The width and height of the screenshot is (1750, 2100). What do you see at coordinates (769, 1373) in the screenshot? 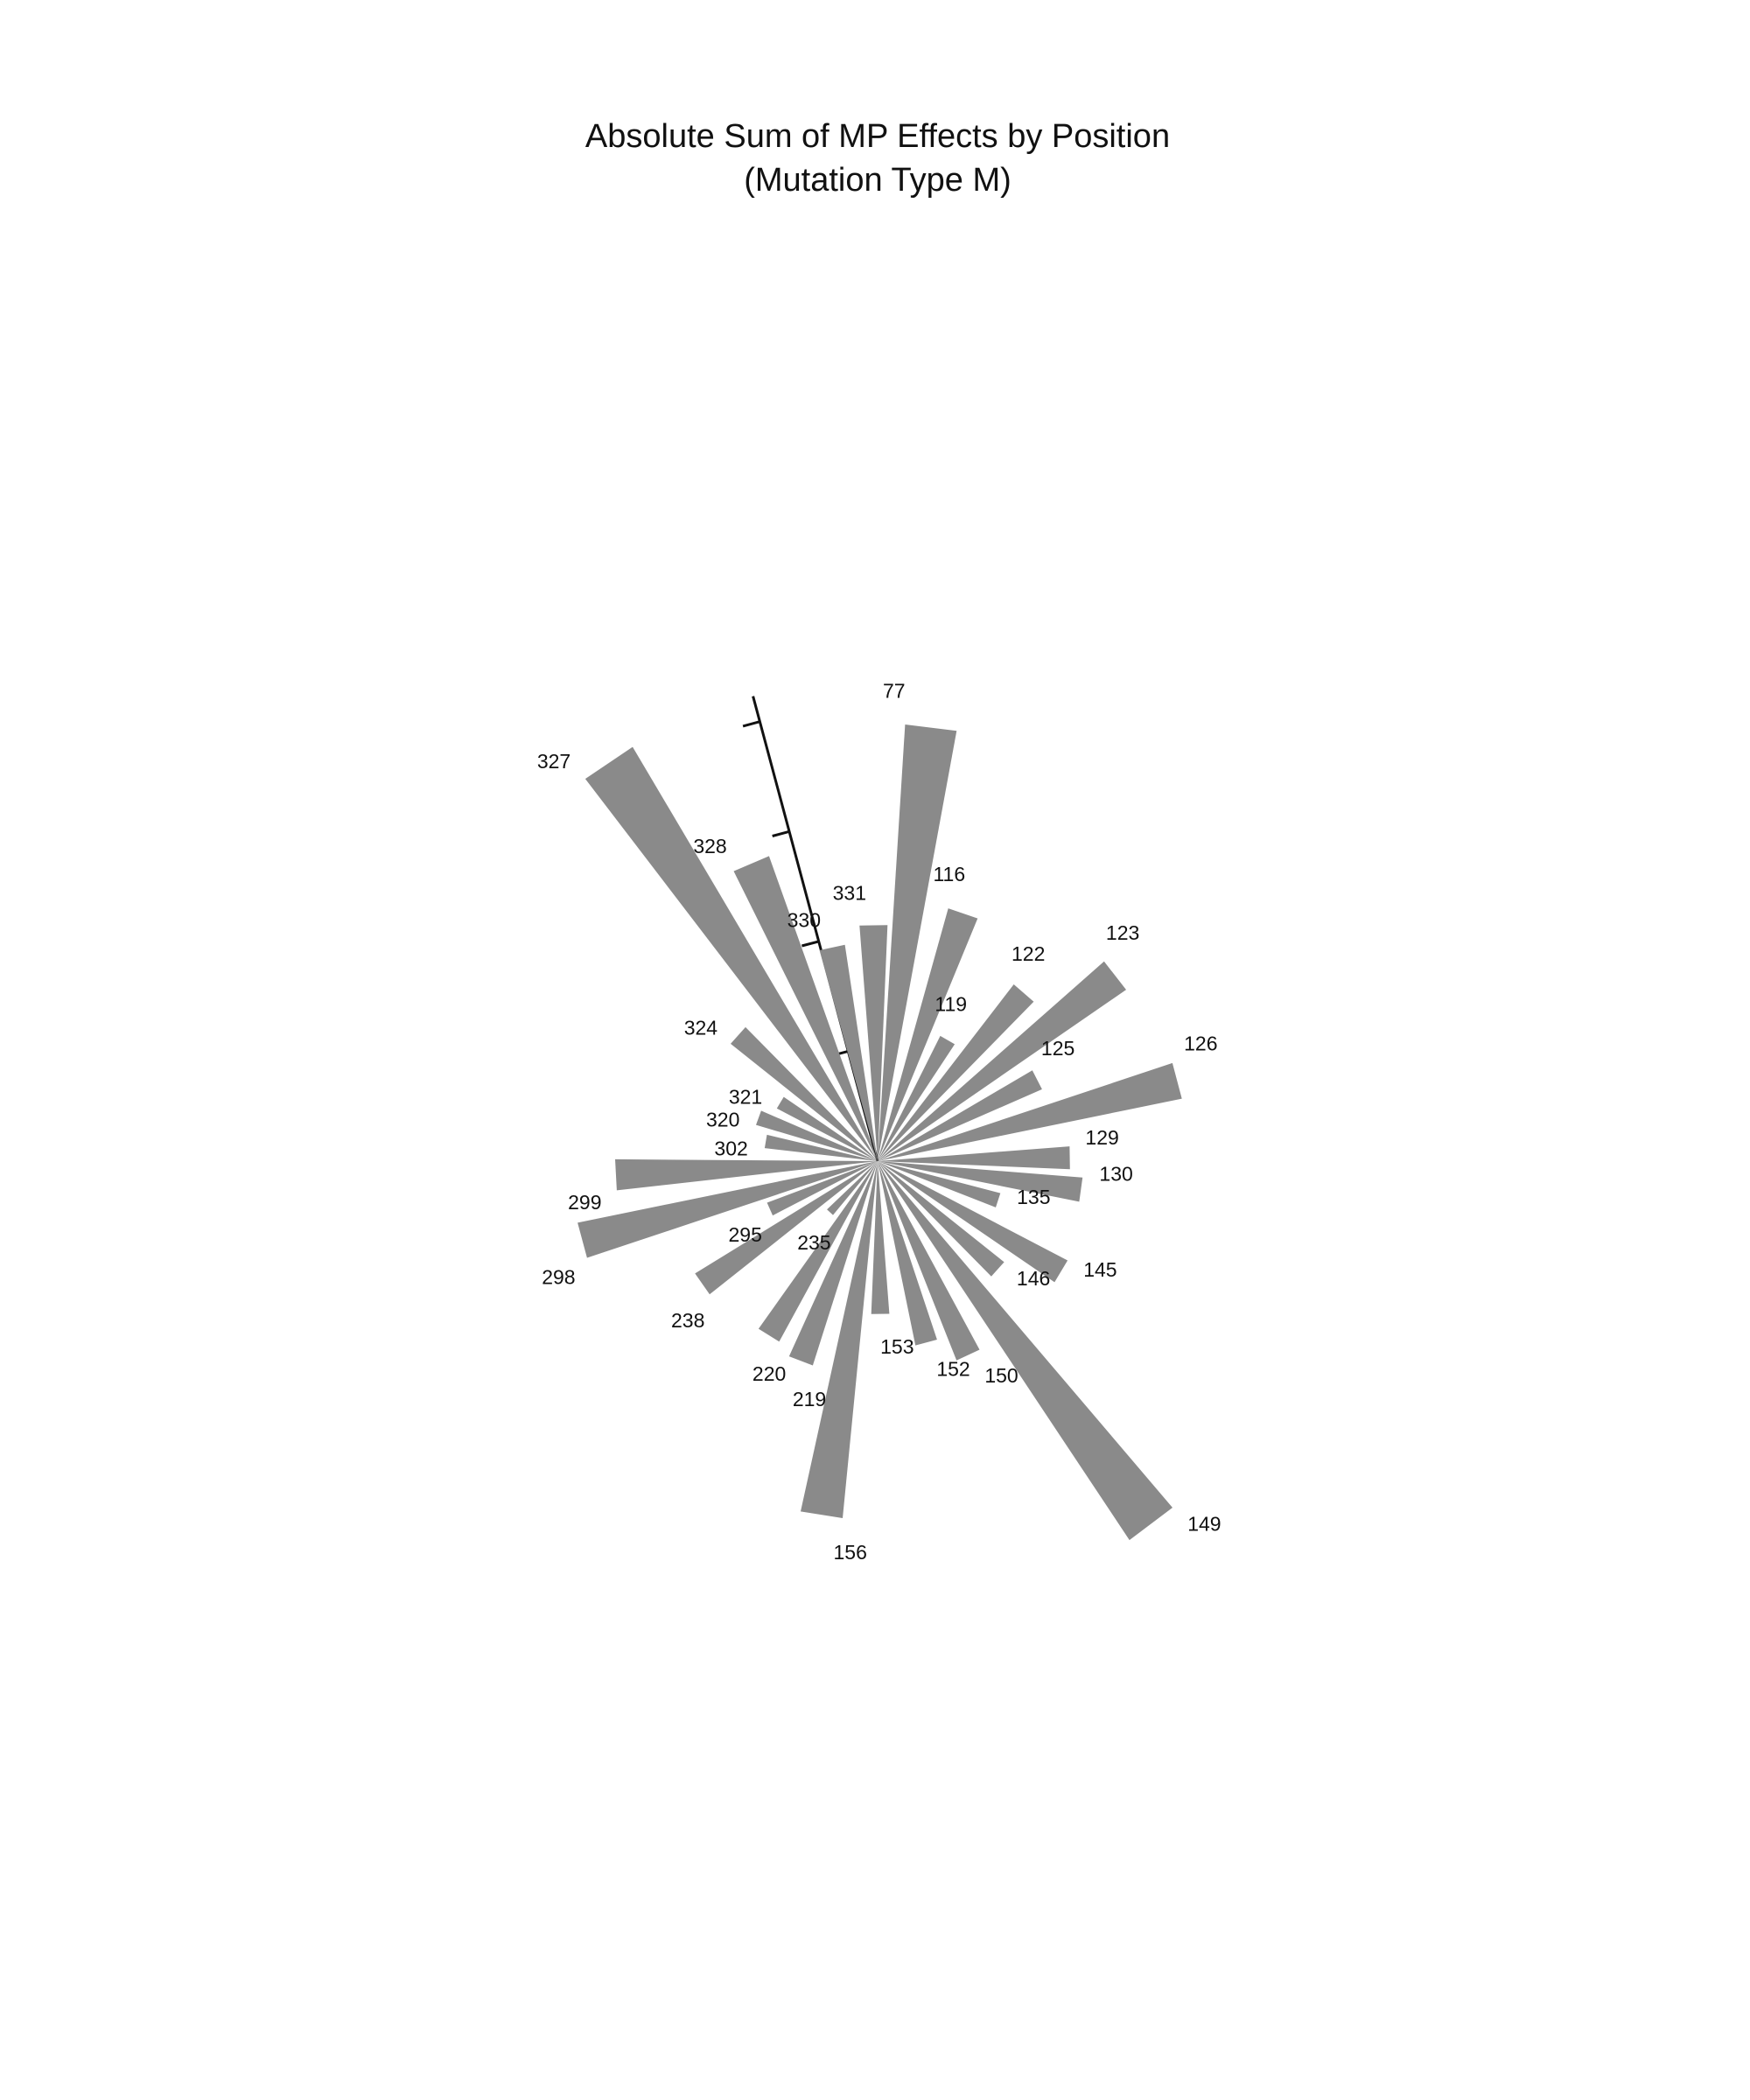
I see `label-position-220: 220` at bounding box center [769, 1373].